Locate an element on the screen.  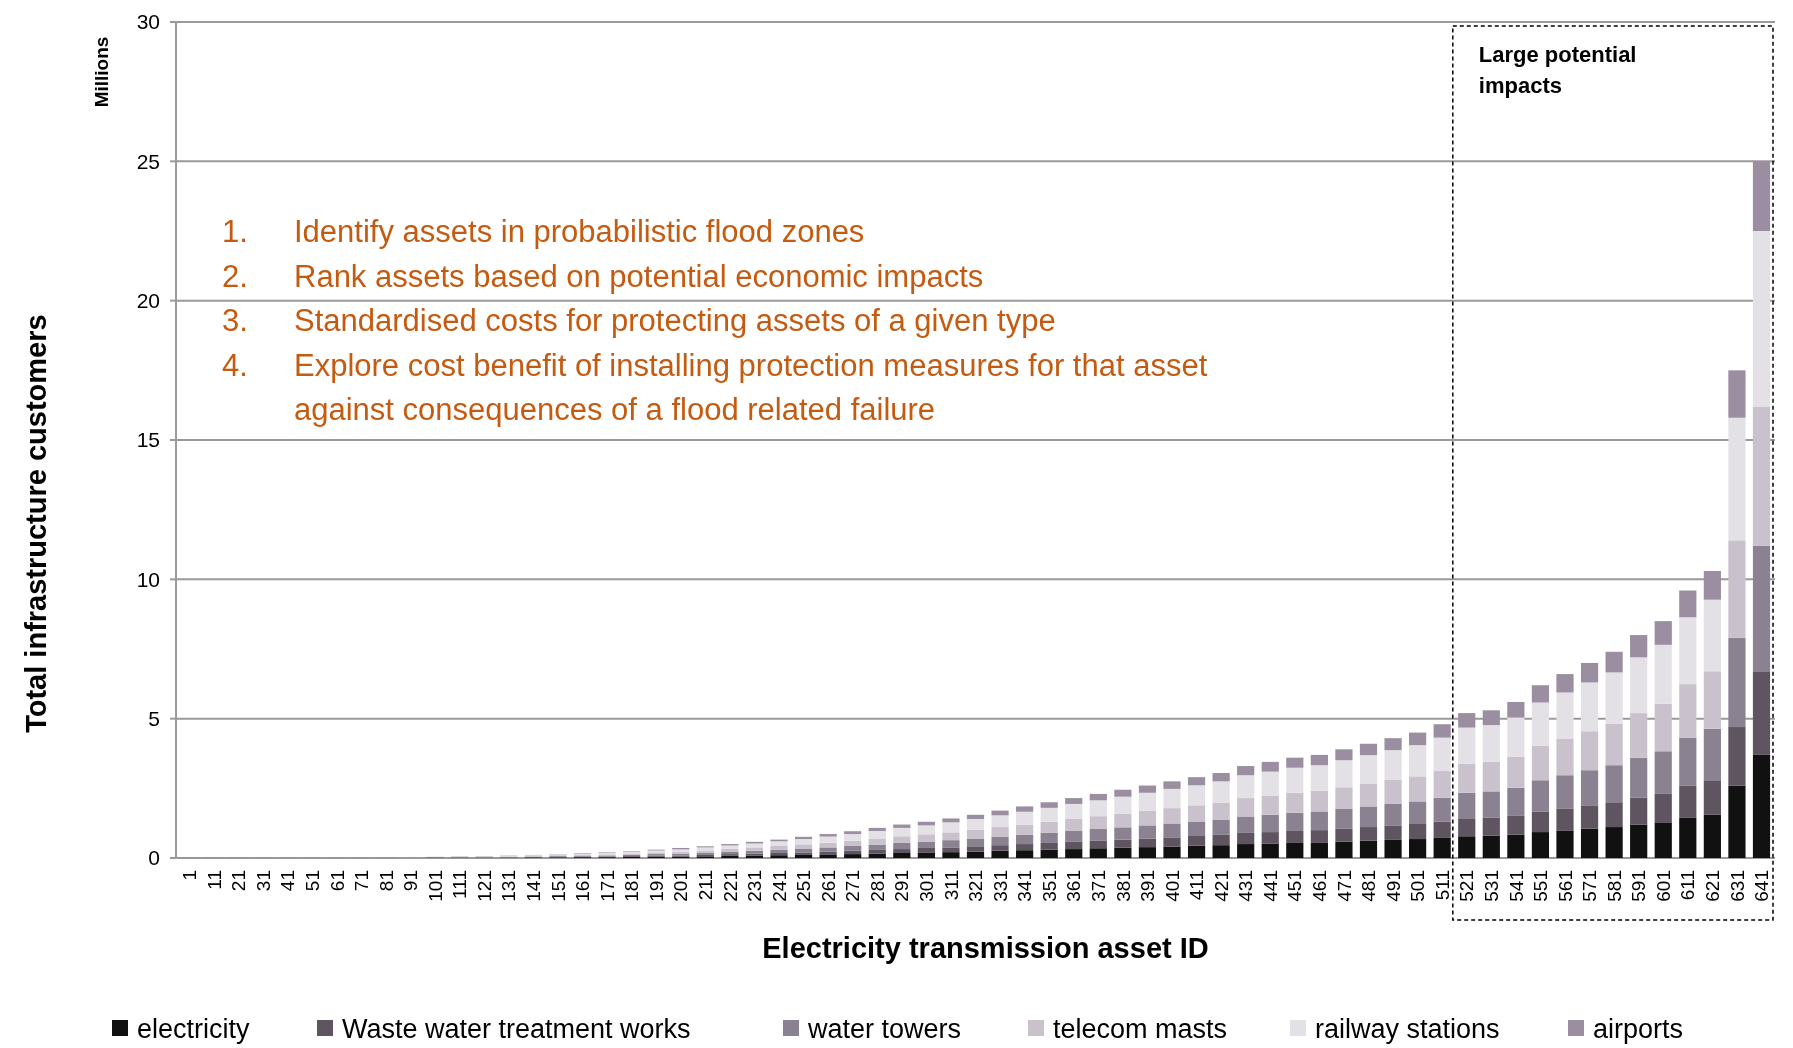
x-tick-label: 21 is located at coordinates (239, 881).